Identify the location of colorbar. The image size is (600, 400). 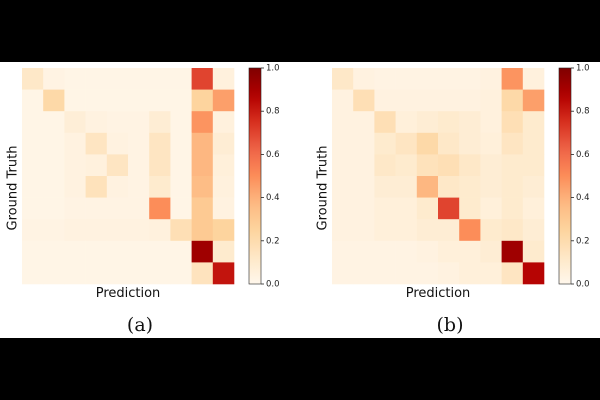
(255, 176).